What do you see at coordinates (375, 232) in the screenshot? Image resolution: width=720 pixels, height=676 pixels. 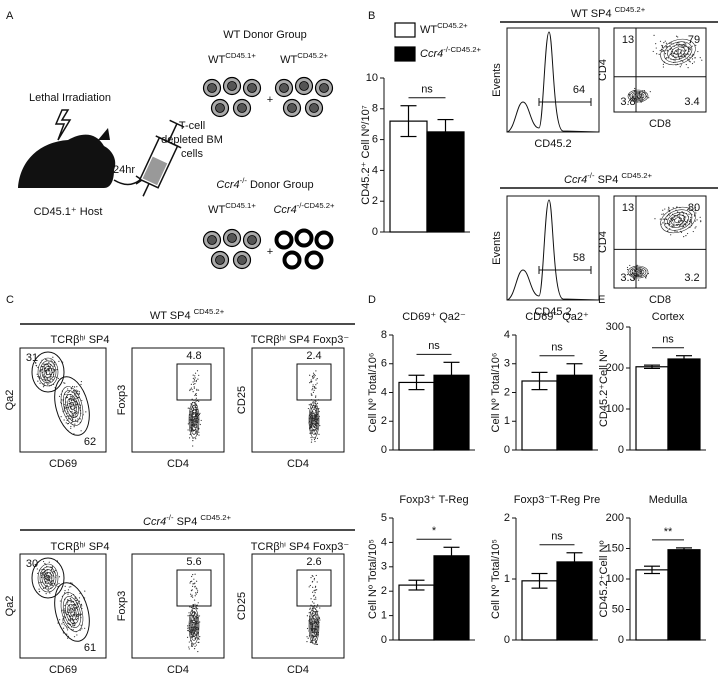 I see `y-tick-label: 0` at bounding box center [375, 232].